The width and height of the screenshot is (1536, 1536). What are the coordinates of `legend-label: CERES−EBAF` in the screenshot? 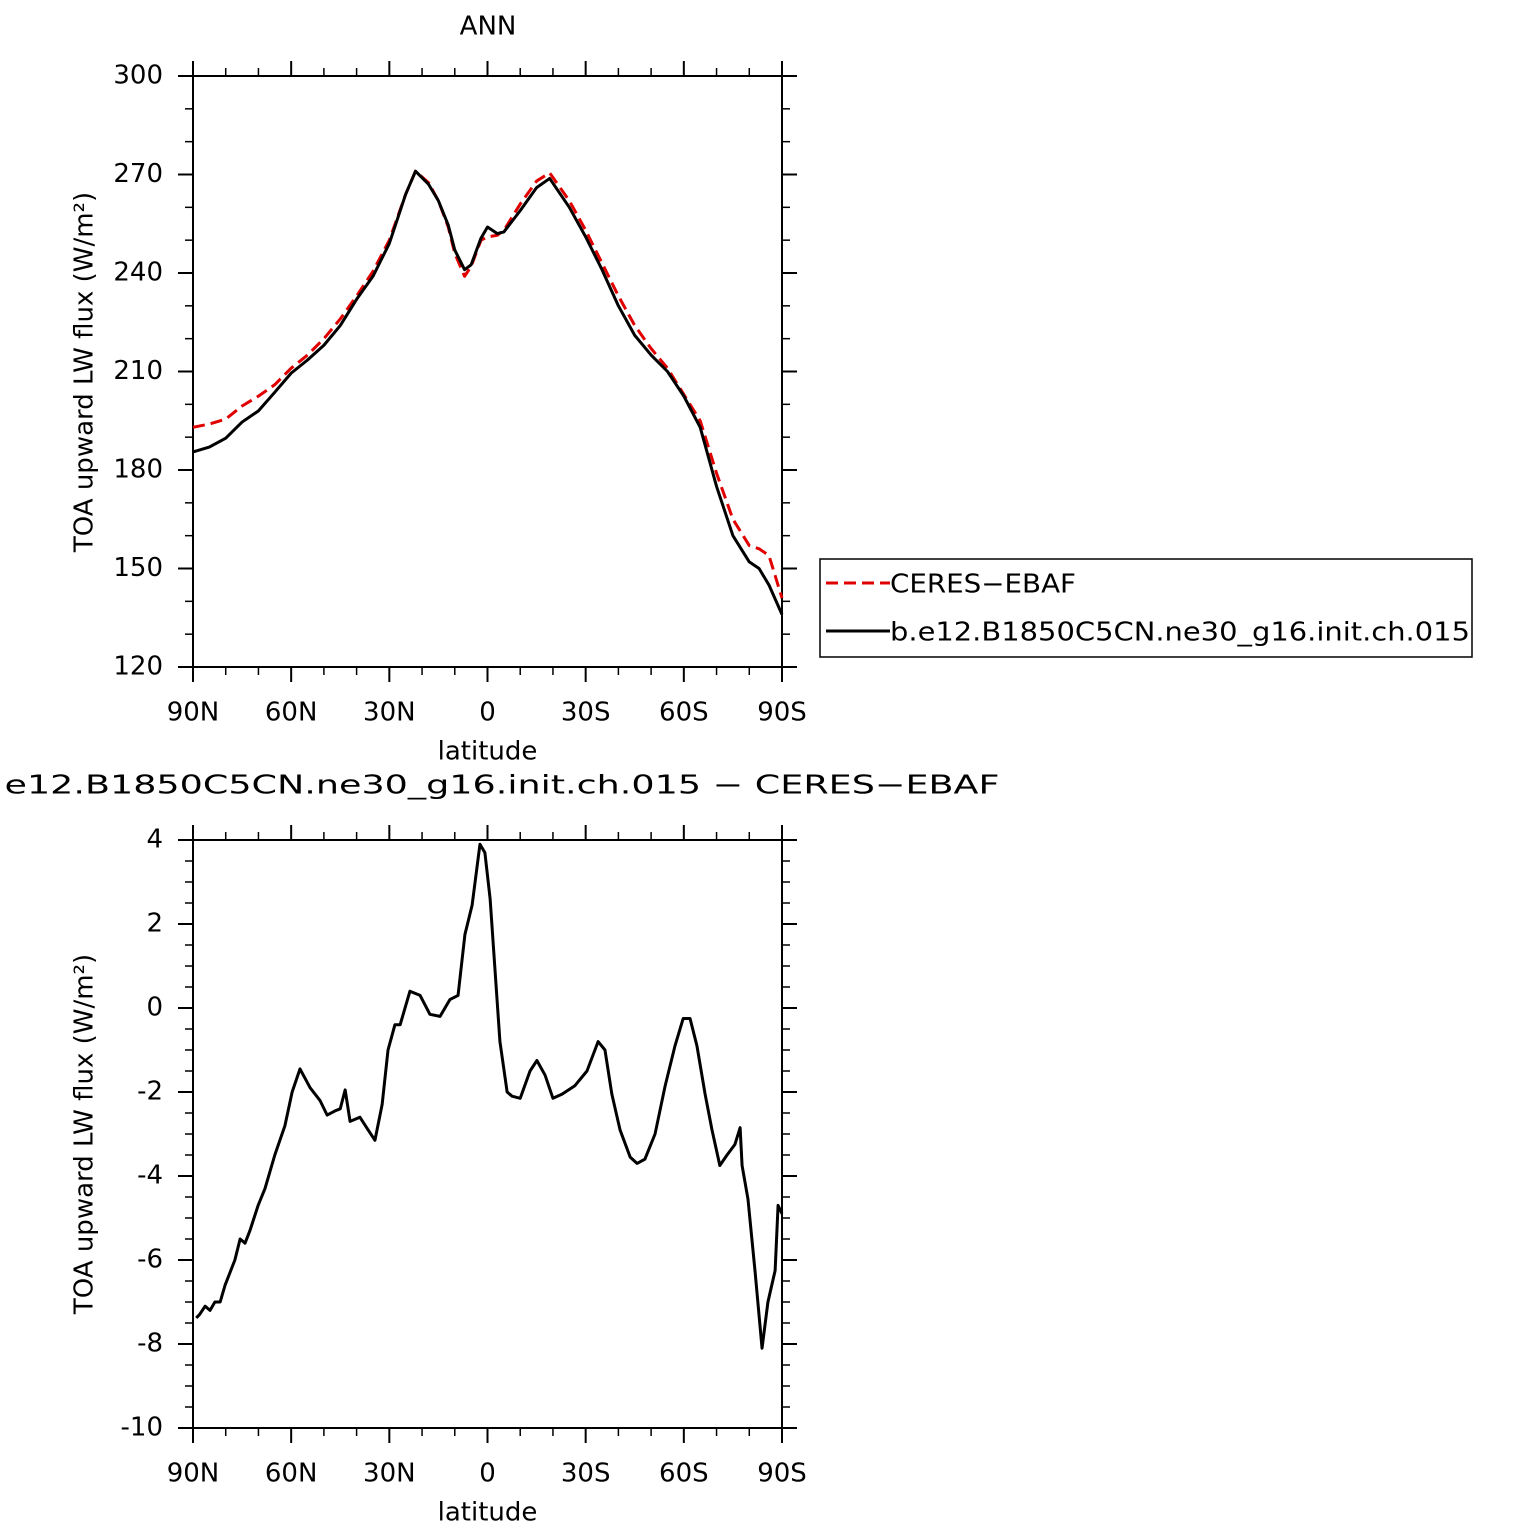 It's located at (983, 585).